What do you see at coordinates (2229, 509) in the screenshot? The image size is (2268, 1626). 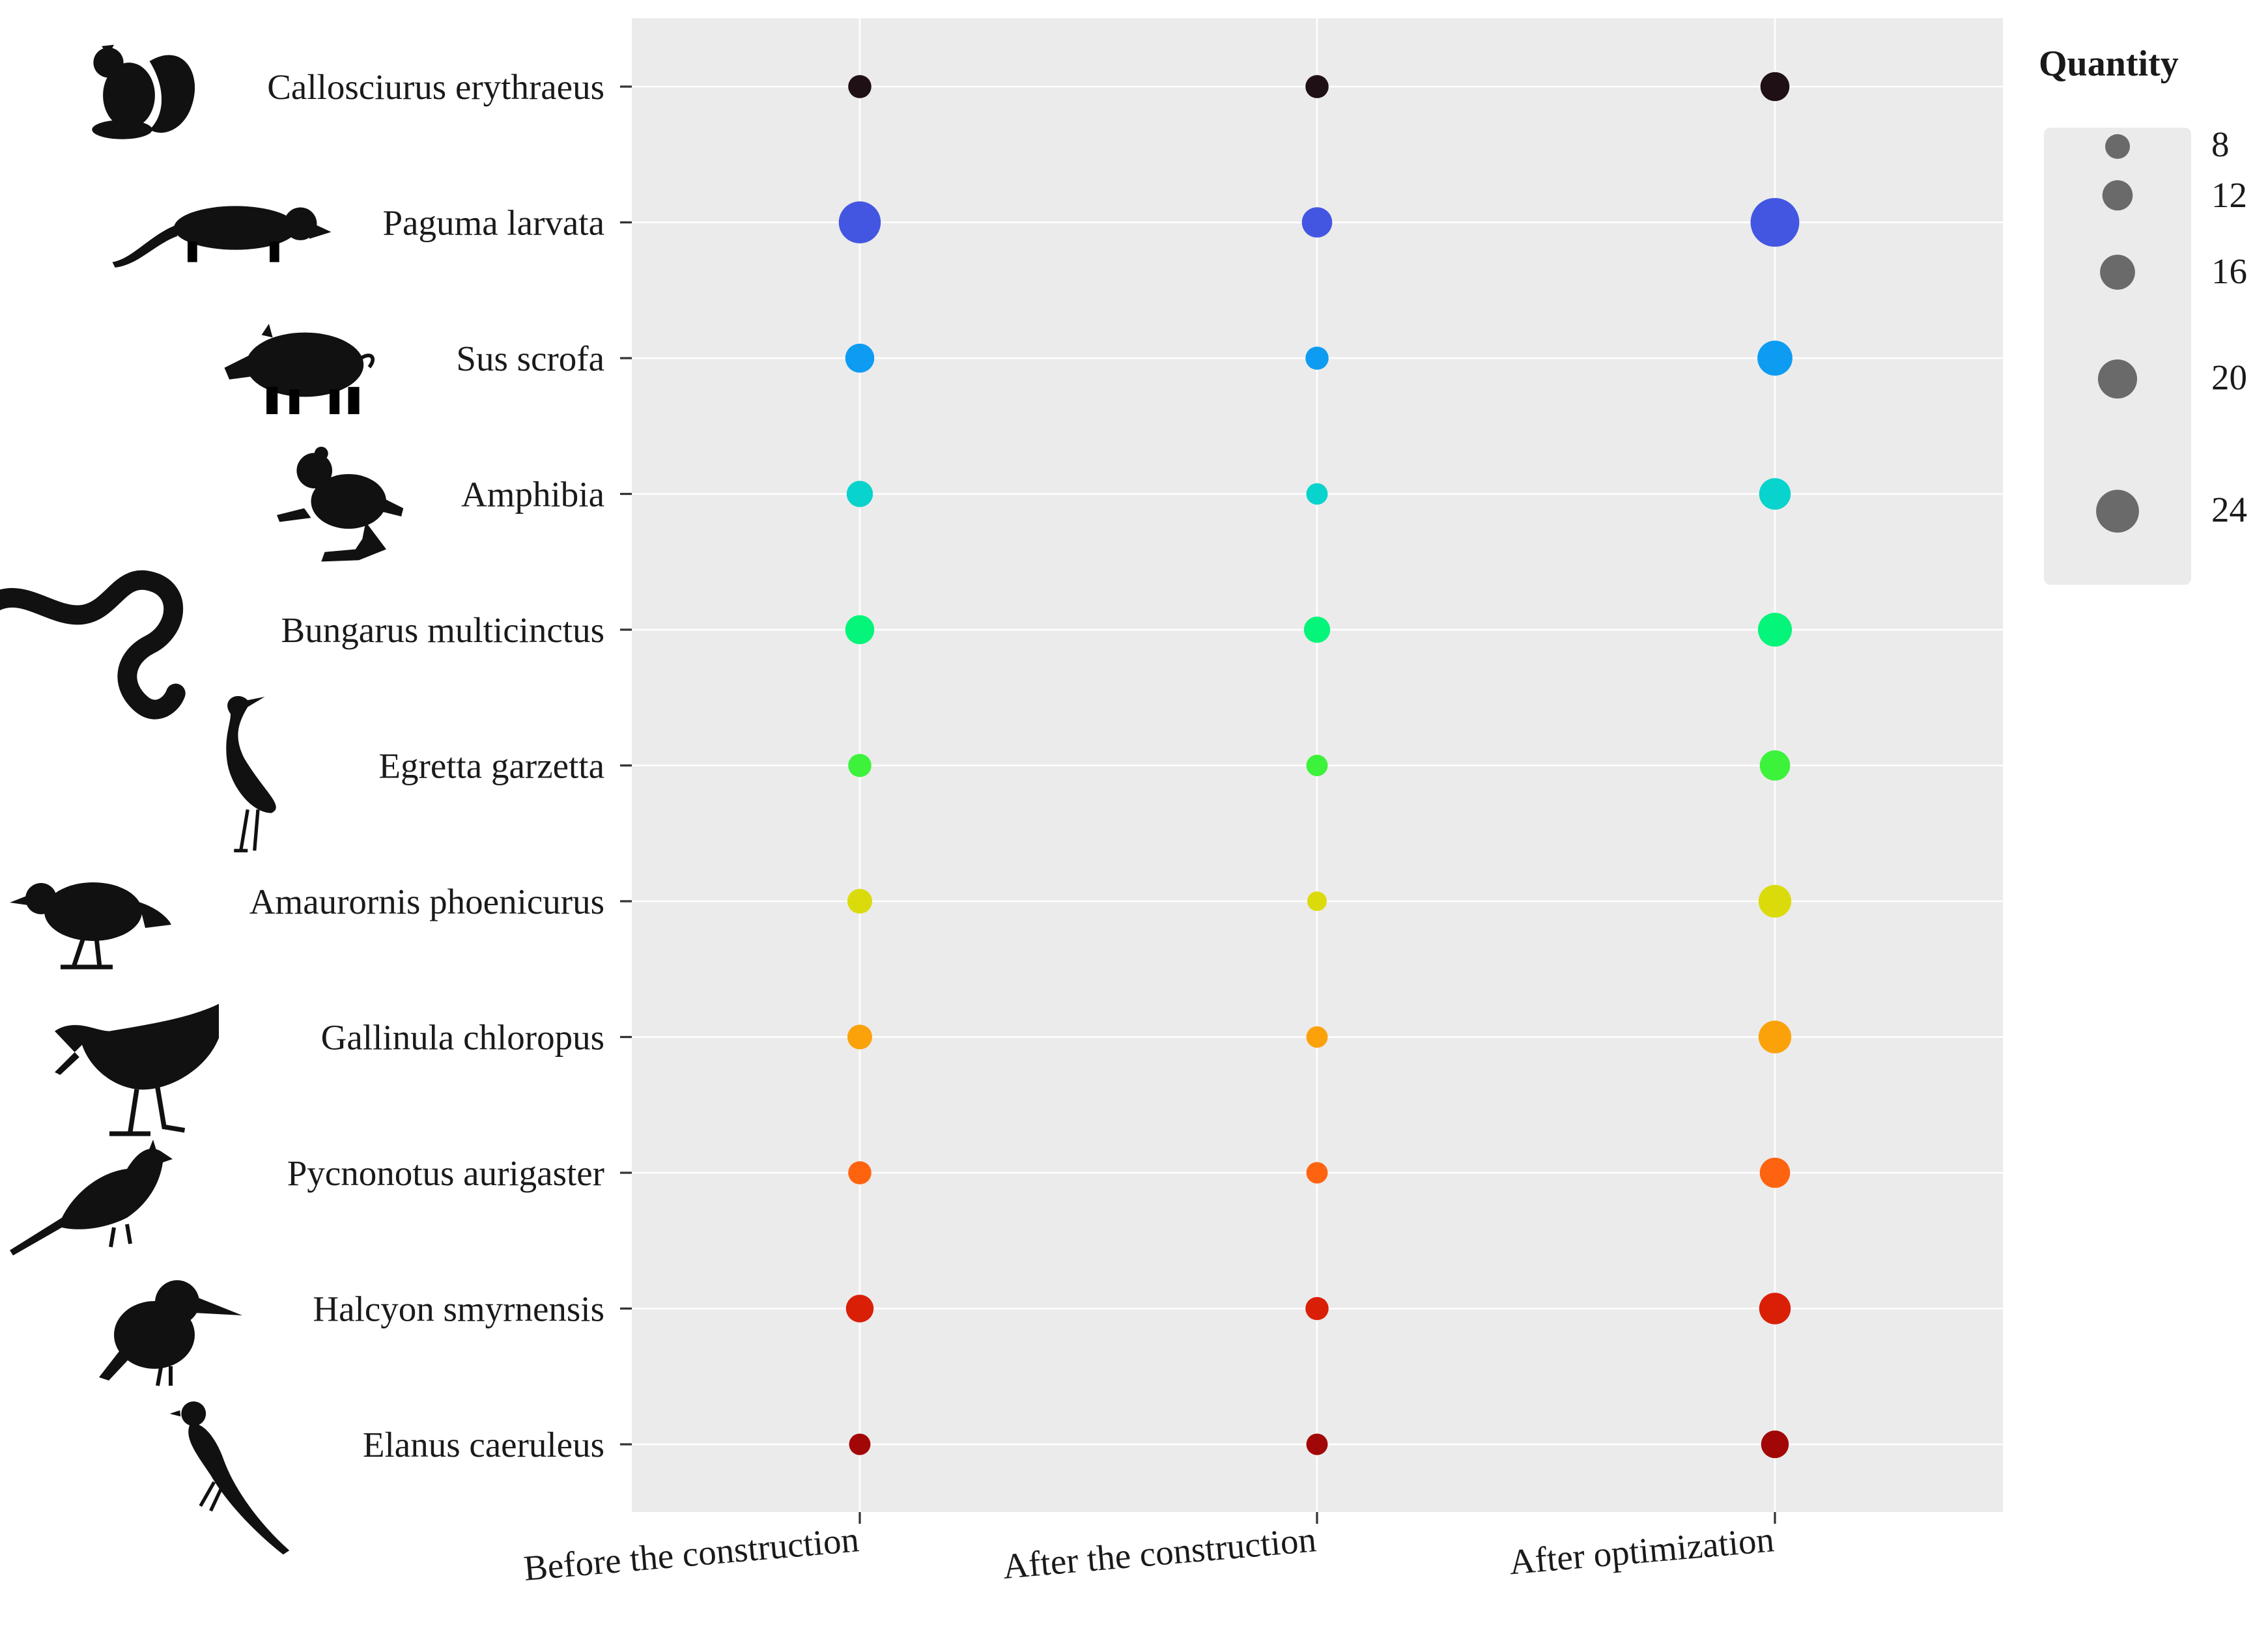 I see `legend-label: 24` at bounding box center [2229, 509].